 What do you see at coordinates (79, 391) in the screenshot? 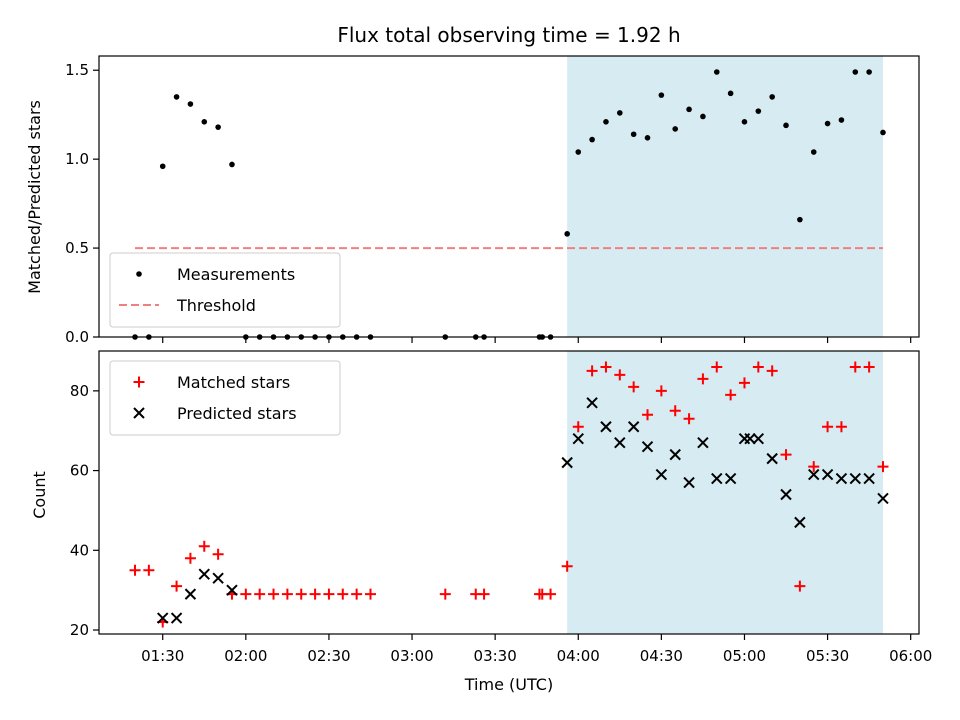
I see `y-tick-label: 80` at bounding box center [79, 391].